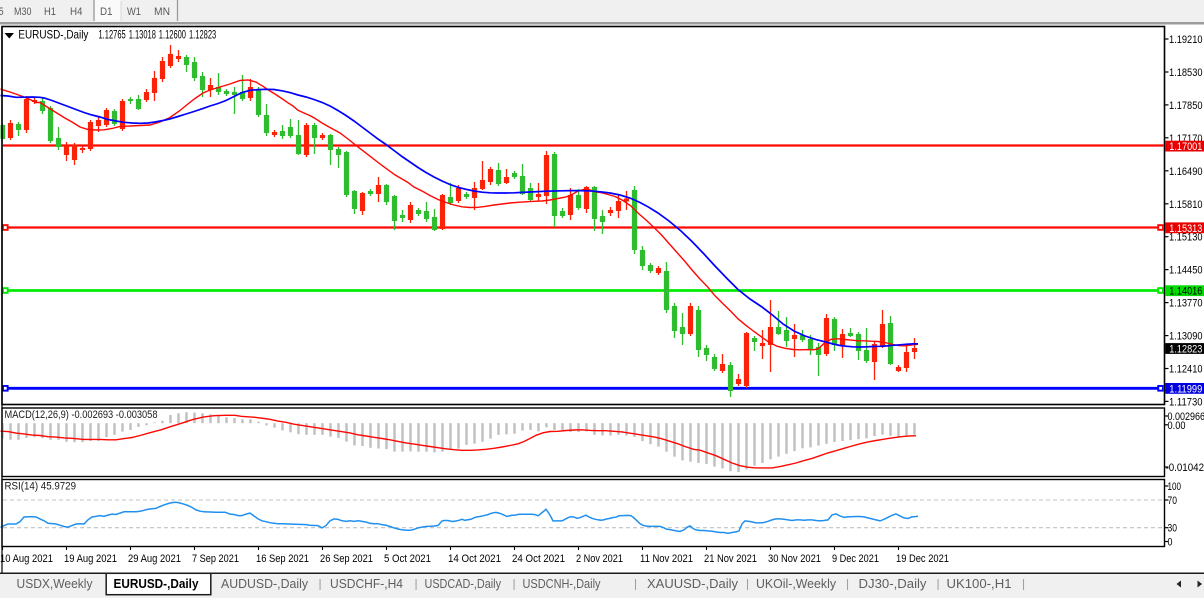  What do you see at coordinates (599, 559) in the screenshot?
I see `svg-text: 2 Nov 2021` at bounding box center [599, 559].